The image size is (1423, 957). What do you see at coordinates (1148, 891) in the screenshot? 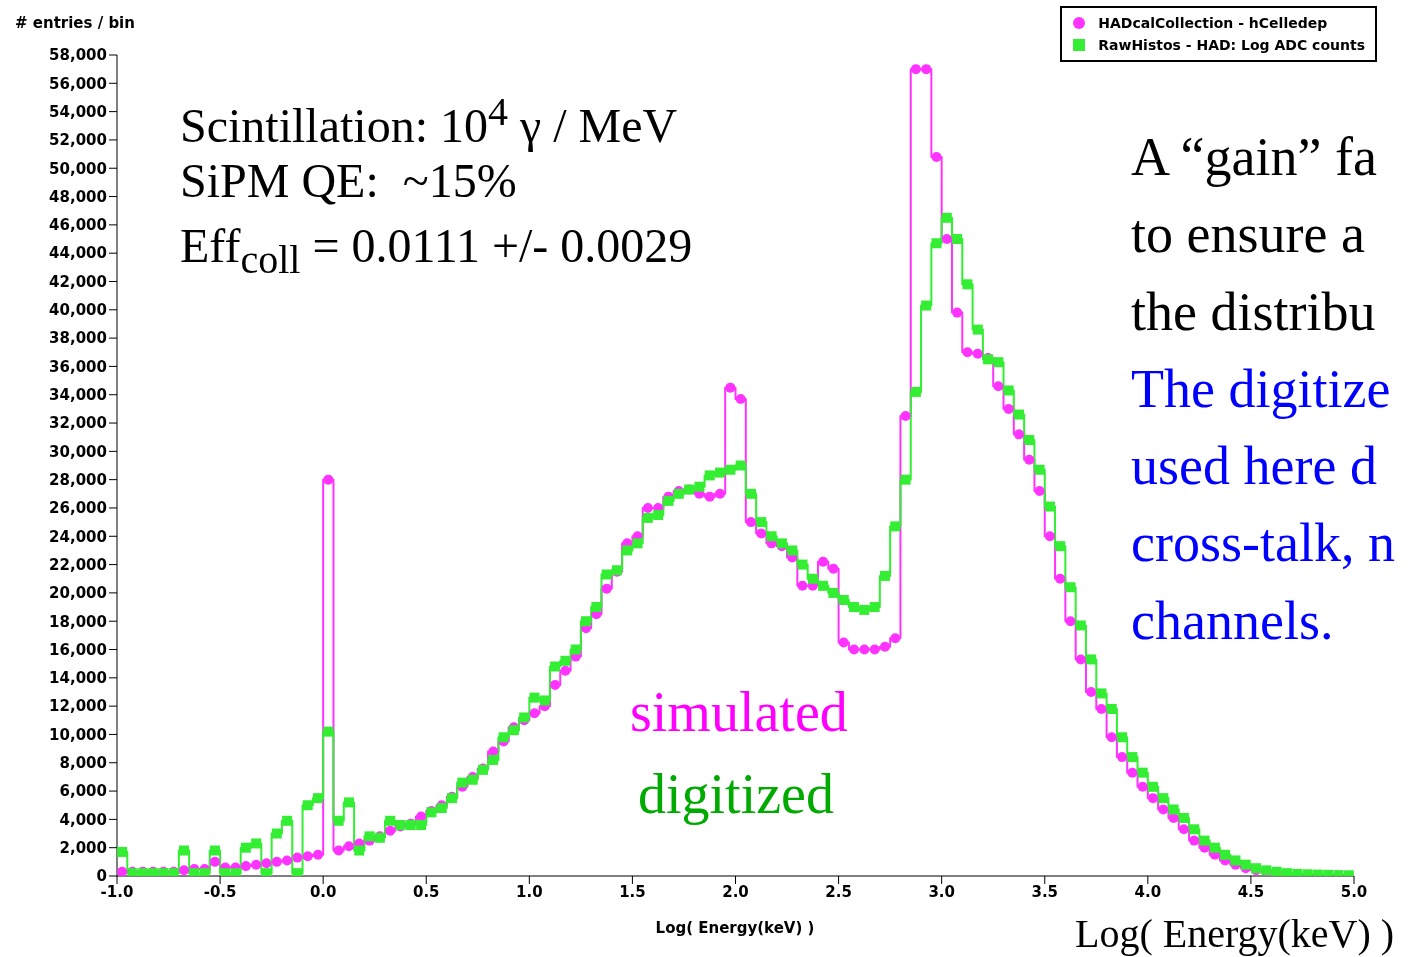
I see `x-tick-label: 4.0` at bounding box center [1148, 891].